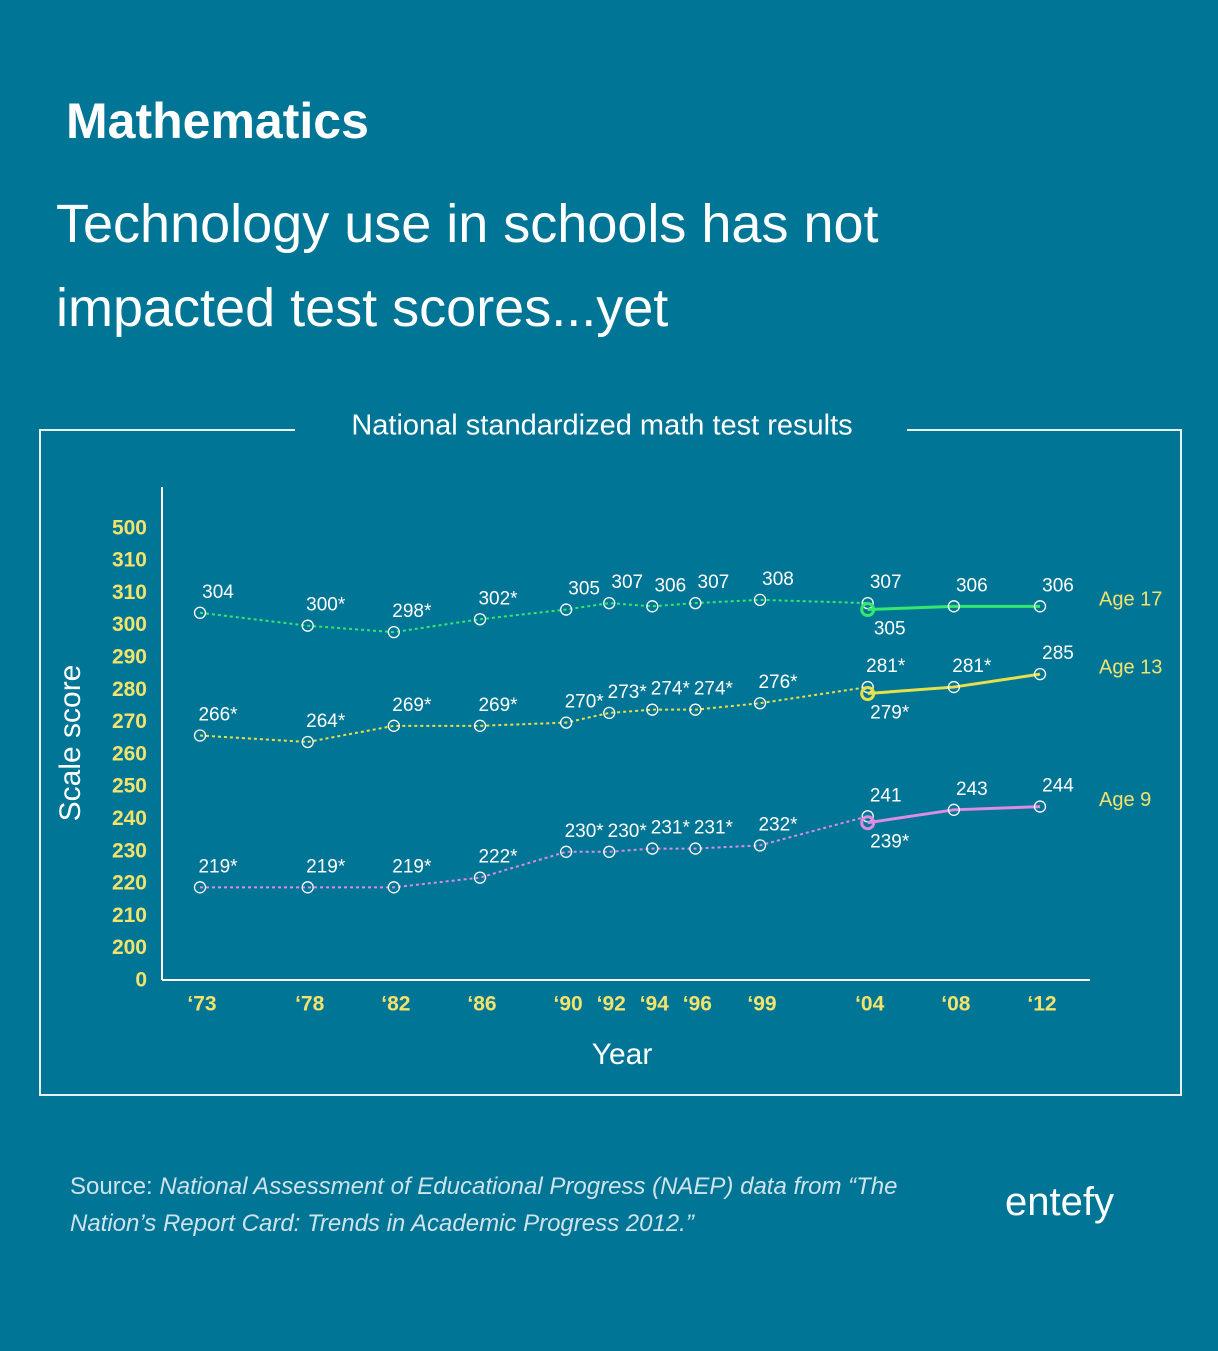 The width and height of the screenshot is (1218, 1351). What do you see at coordinates (1059, 1202) in the screenshot?
I see `logo: entefy` at bounding box center [1059, 1202].